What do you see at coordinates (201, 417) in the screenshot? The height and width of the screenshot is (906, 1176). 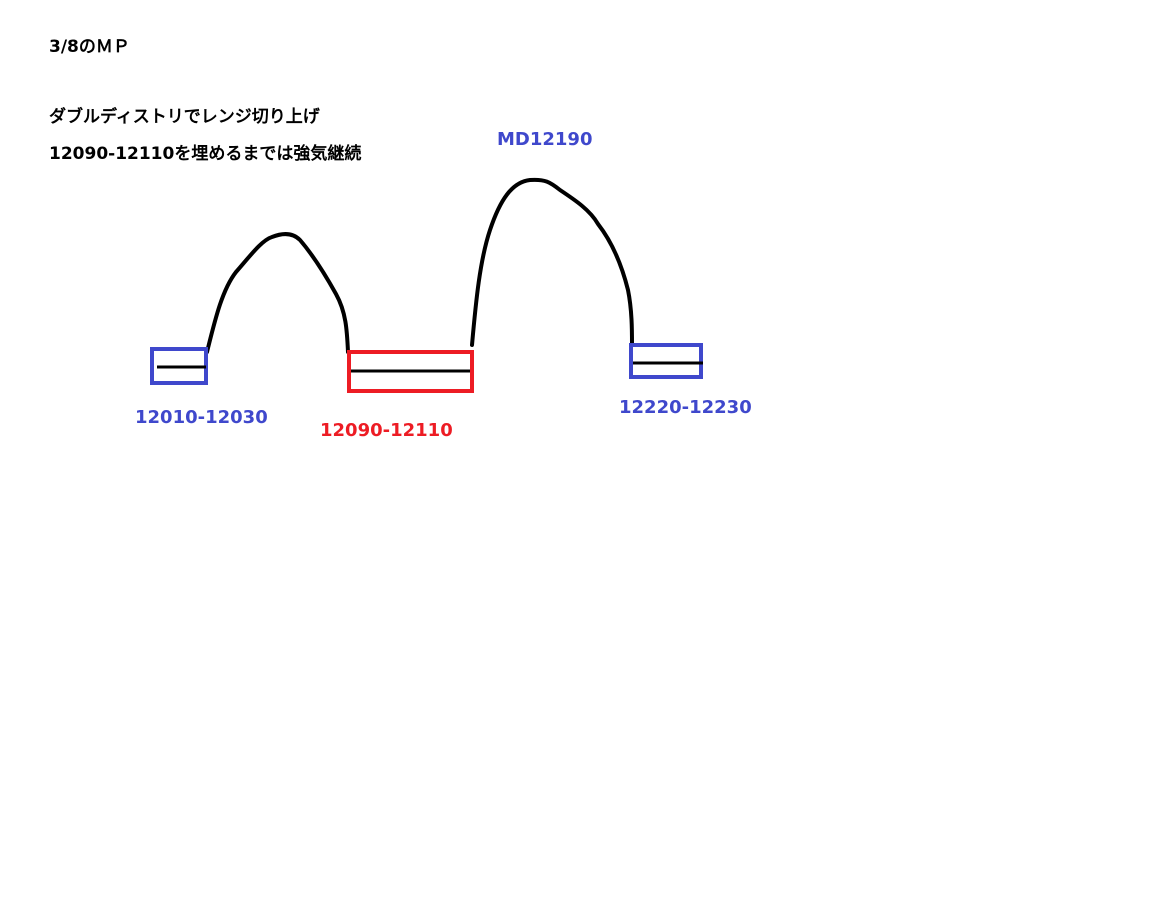 I see `left-range-label: 12010-12030` at bounding box center [201, 417].